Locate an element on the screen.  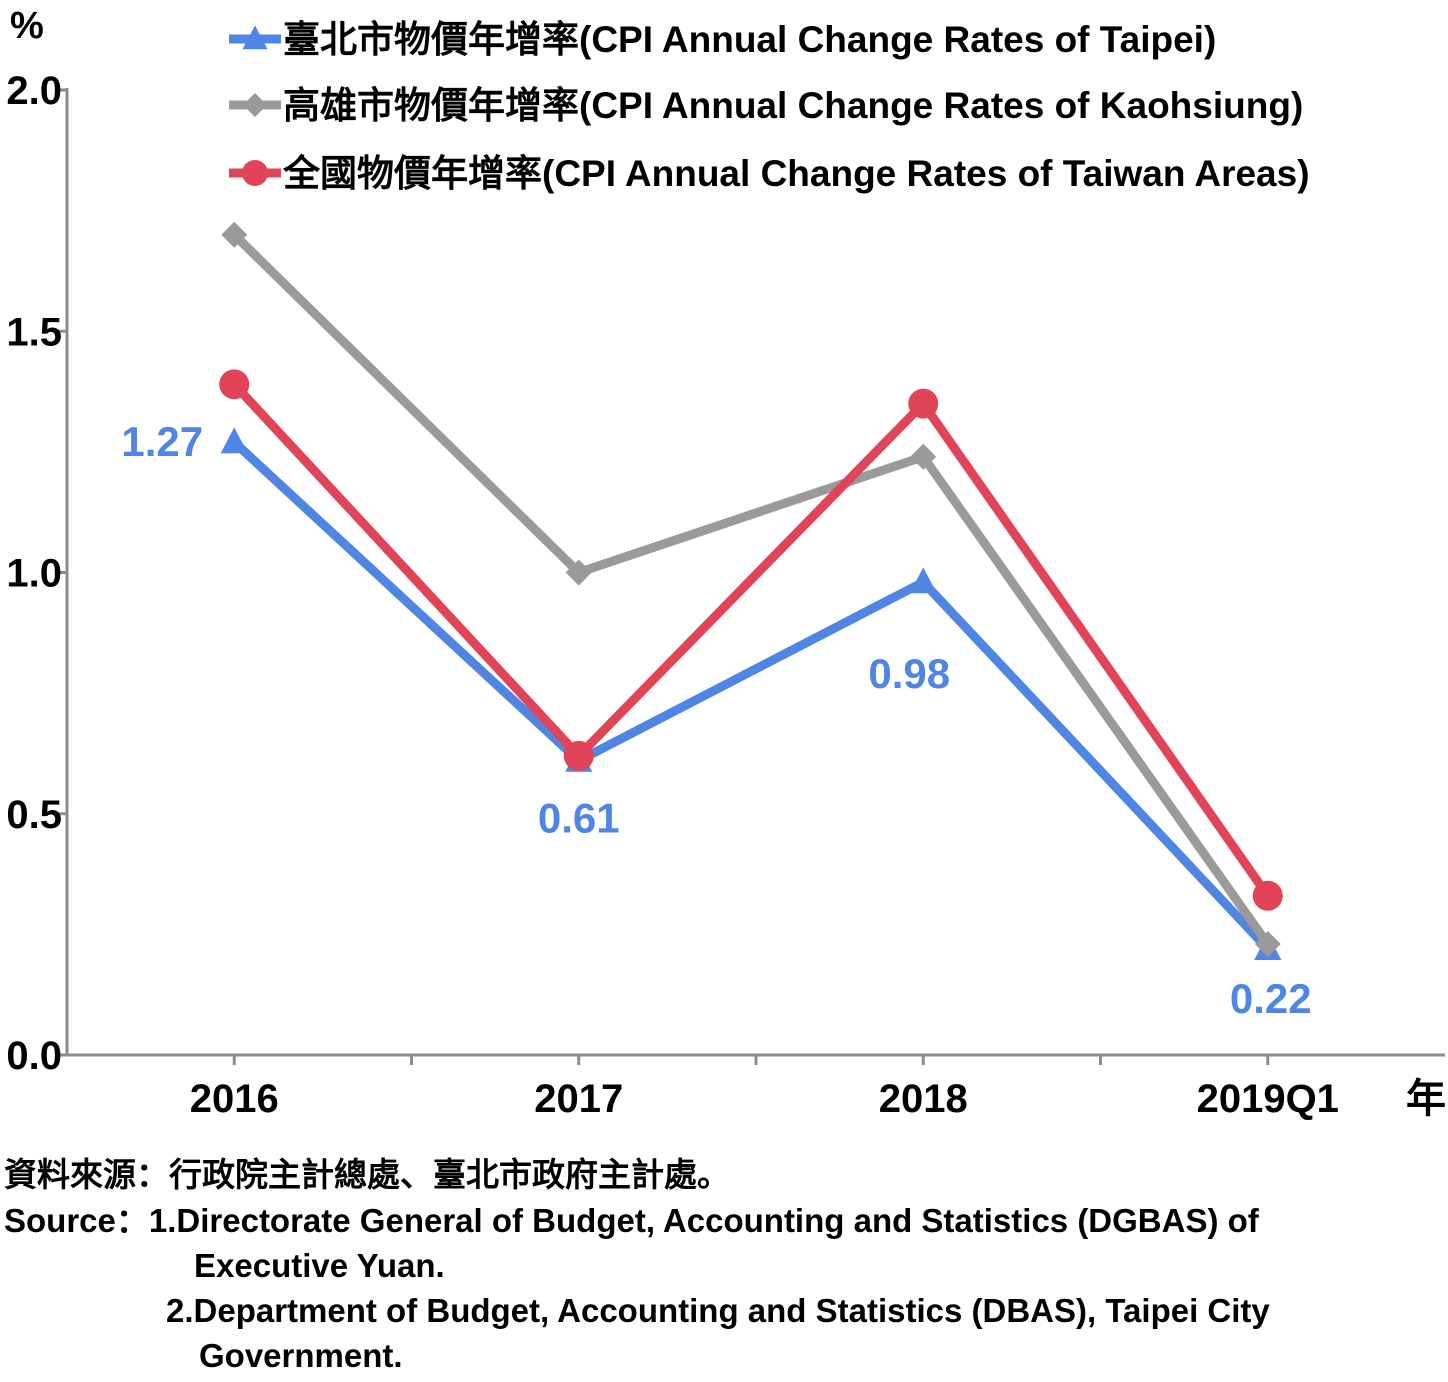
y-tick-label: 1.0 is located at coordinates (34, 574).